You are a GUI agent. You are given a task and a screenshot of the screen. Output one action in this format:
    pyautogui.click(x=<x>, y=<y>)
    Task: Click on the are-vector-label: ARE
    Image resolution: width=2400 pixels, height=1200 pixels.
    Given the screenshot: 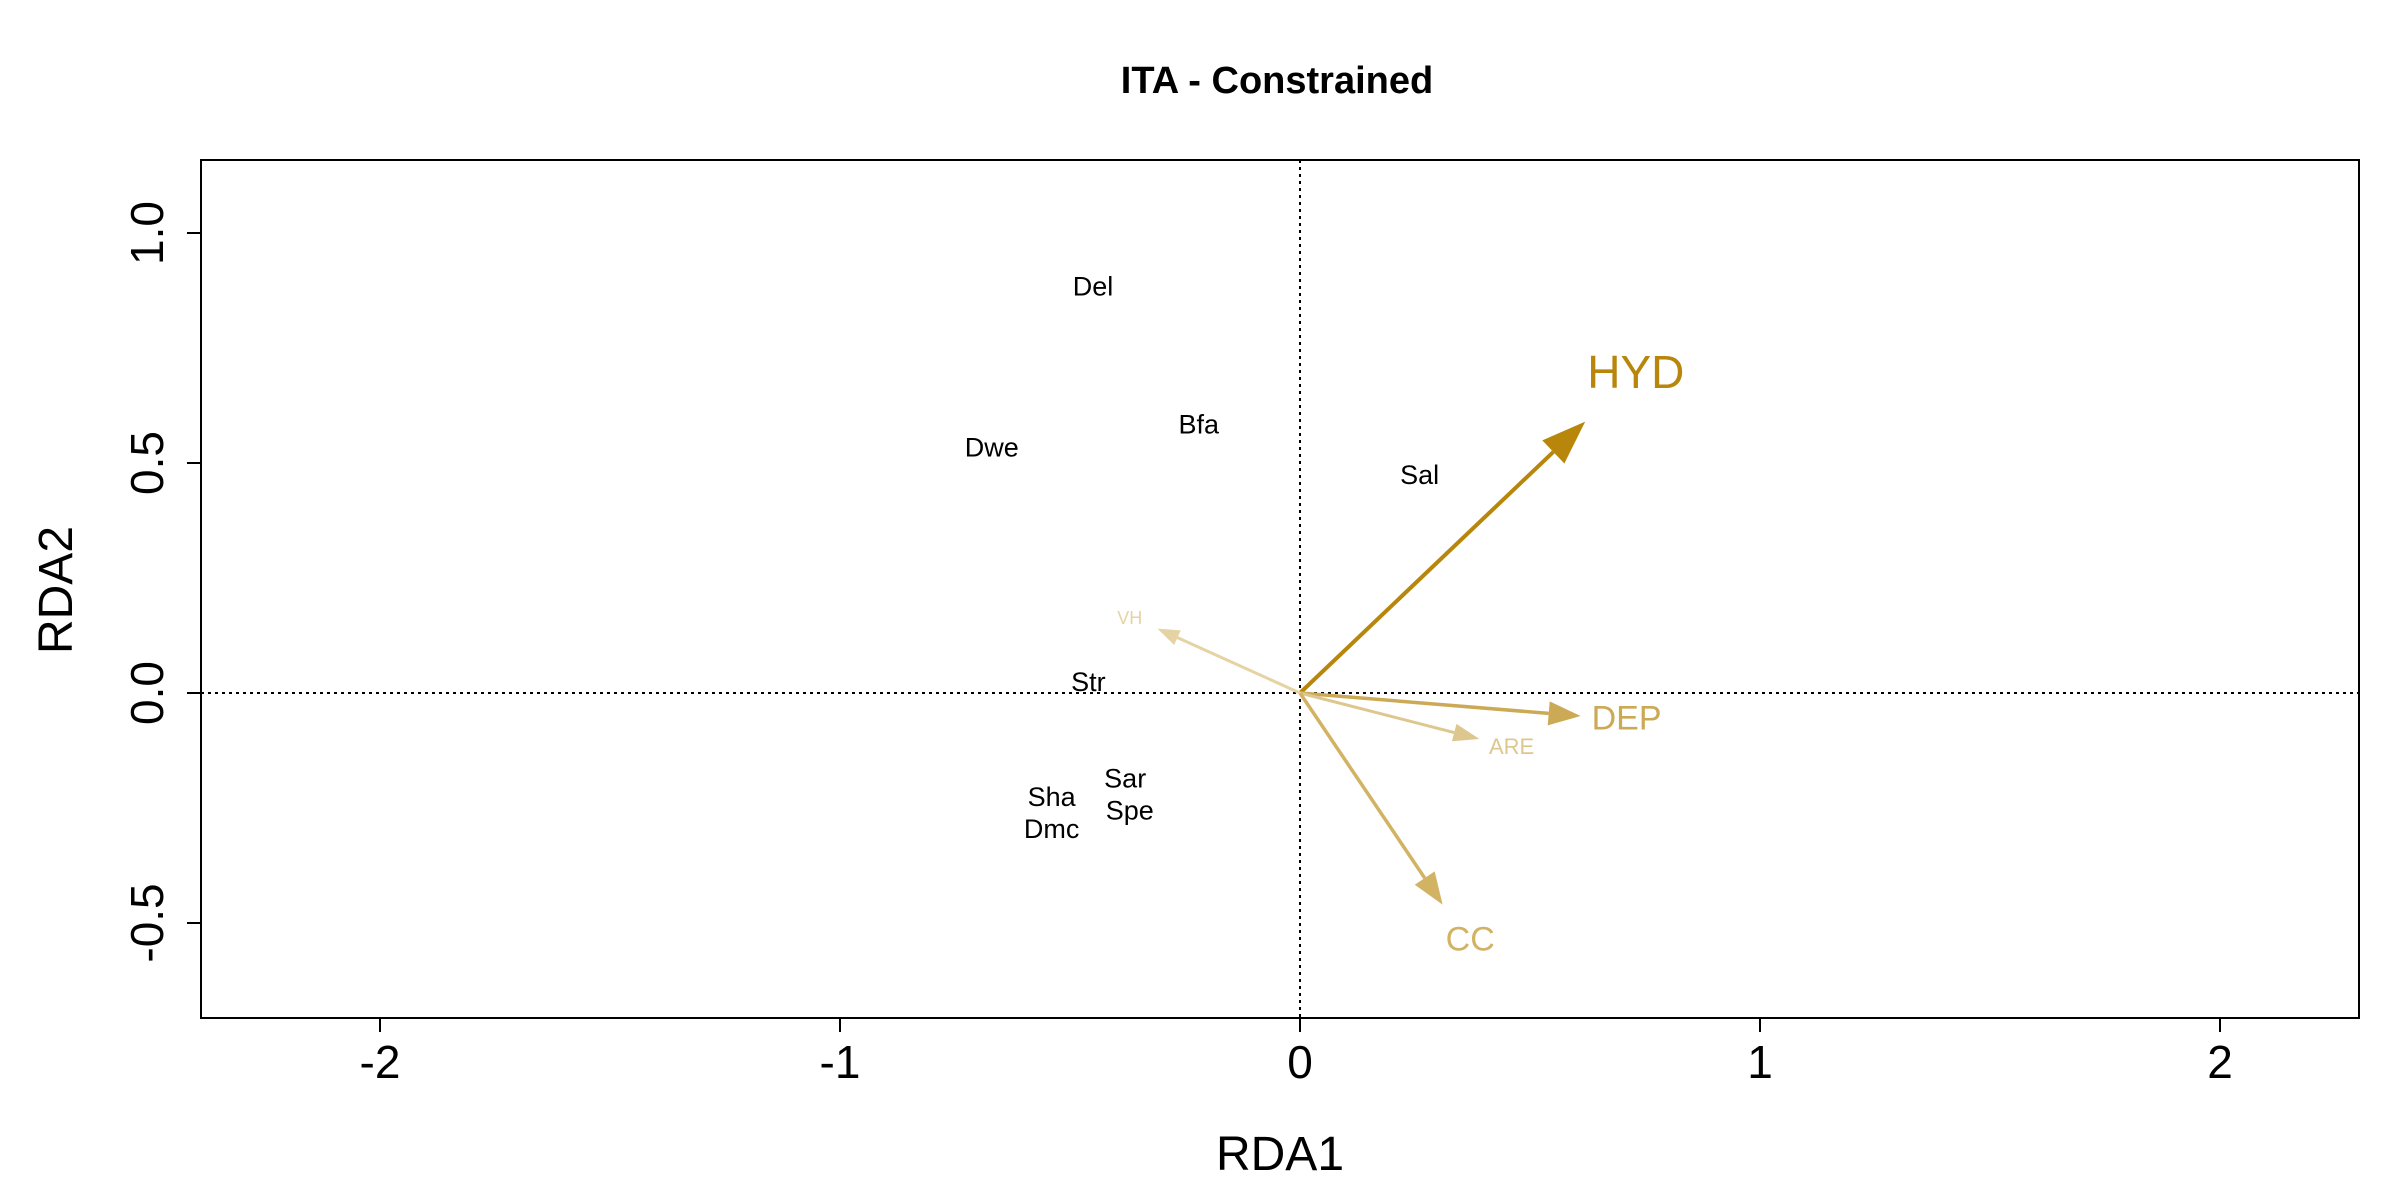 What is the action you would take?
    pyautogui.click(x=1511, y=746)
    